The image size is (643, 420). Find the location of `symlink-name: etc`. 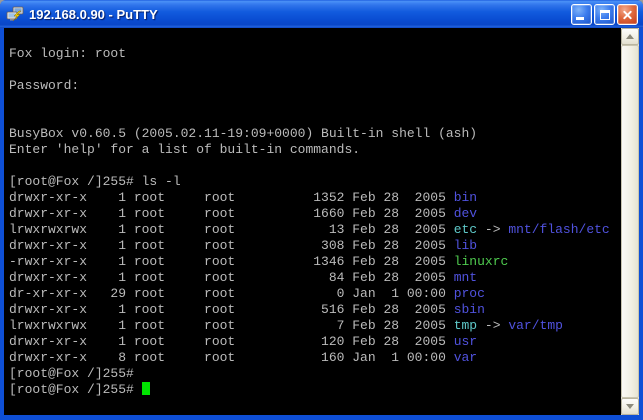

symlink-name: etc is located at coordinates (465, 229).